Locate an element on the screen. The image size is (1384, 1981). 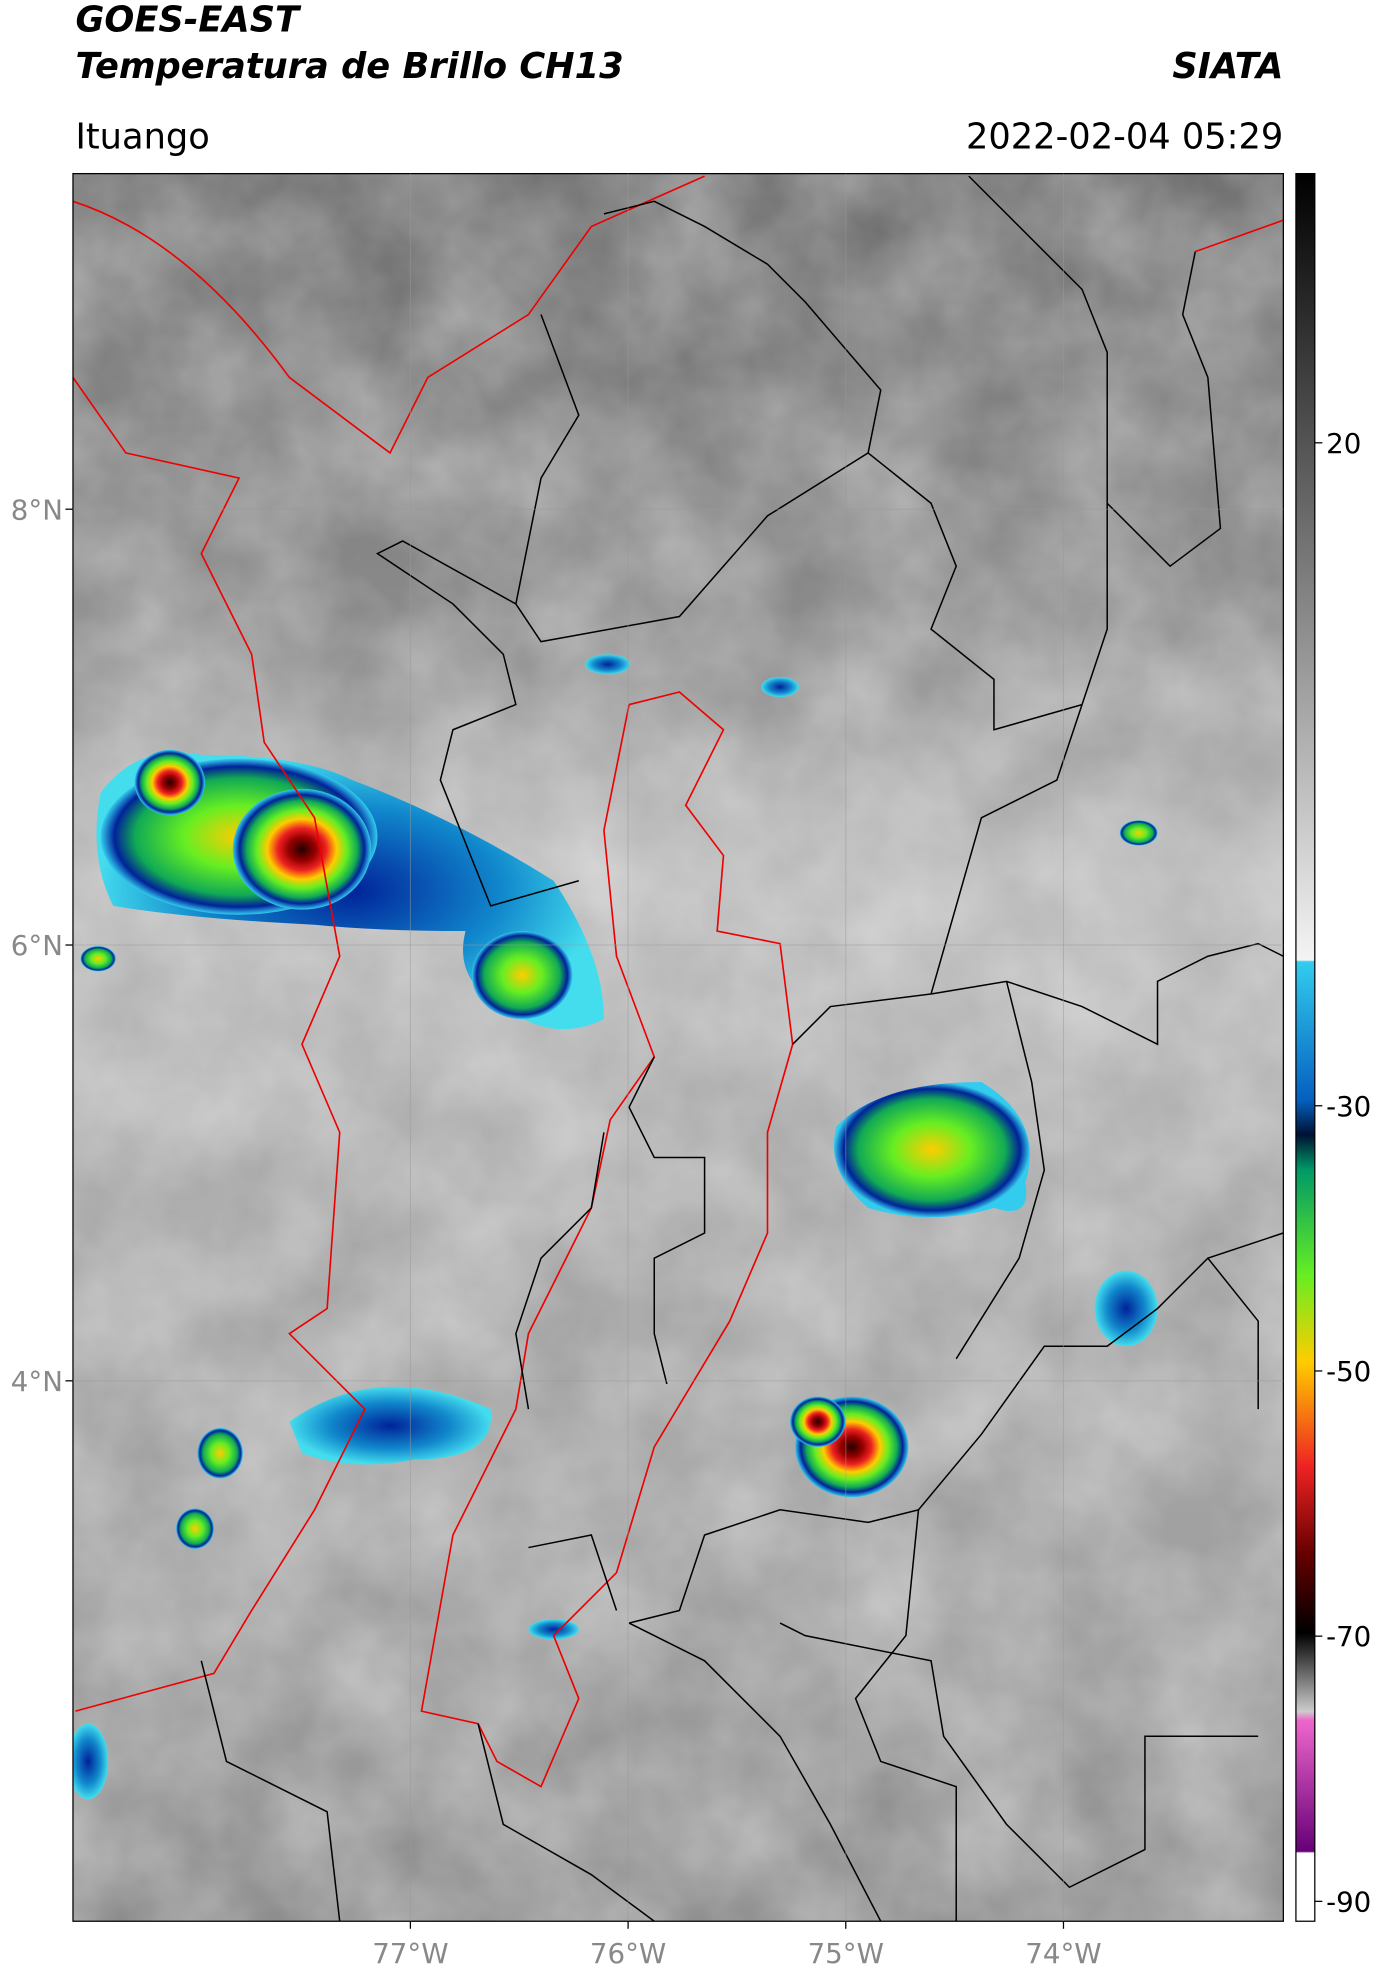
y-tick-label: 4°N is located at coordinates (37, 1381).